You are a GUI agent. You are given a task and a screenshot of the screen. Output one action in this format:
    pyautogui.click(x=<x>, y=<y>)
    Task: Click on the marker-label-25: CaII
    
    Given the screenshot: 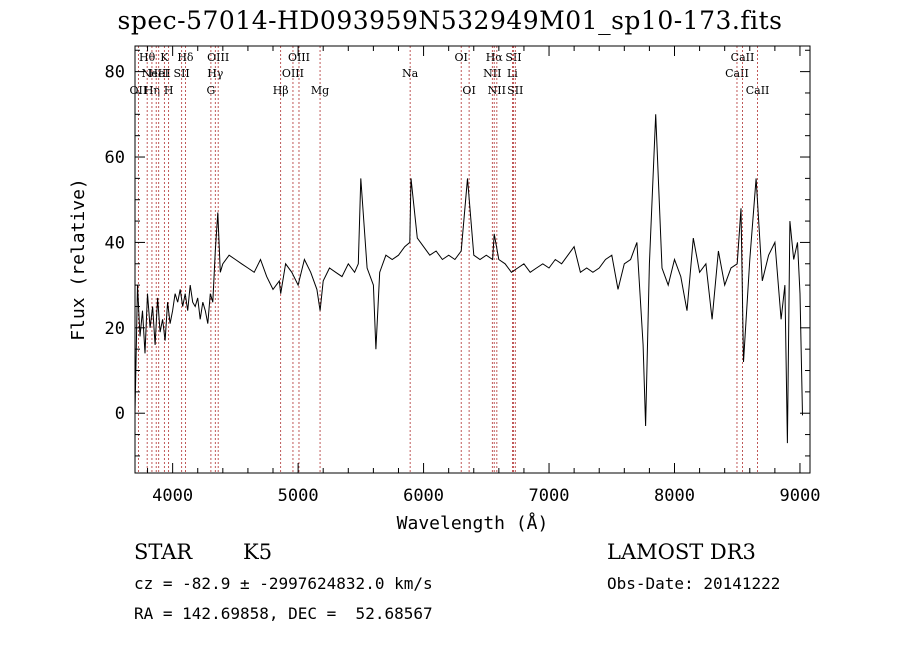 What is the action you would take?
    pyautogui.click(x=737, y=73)
    